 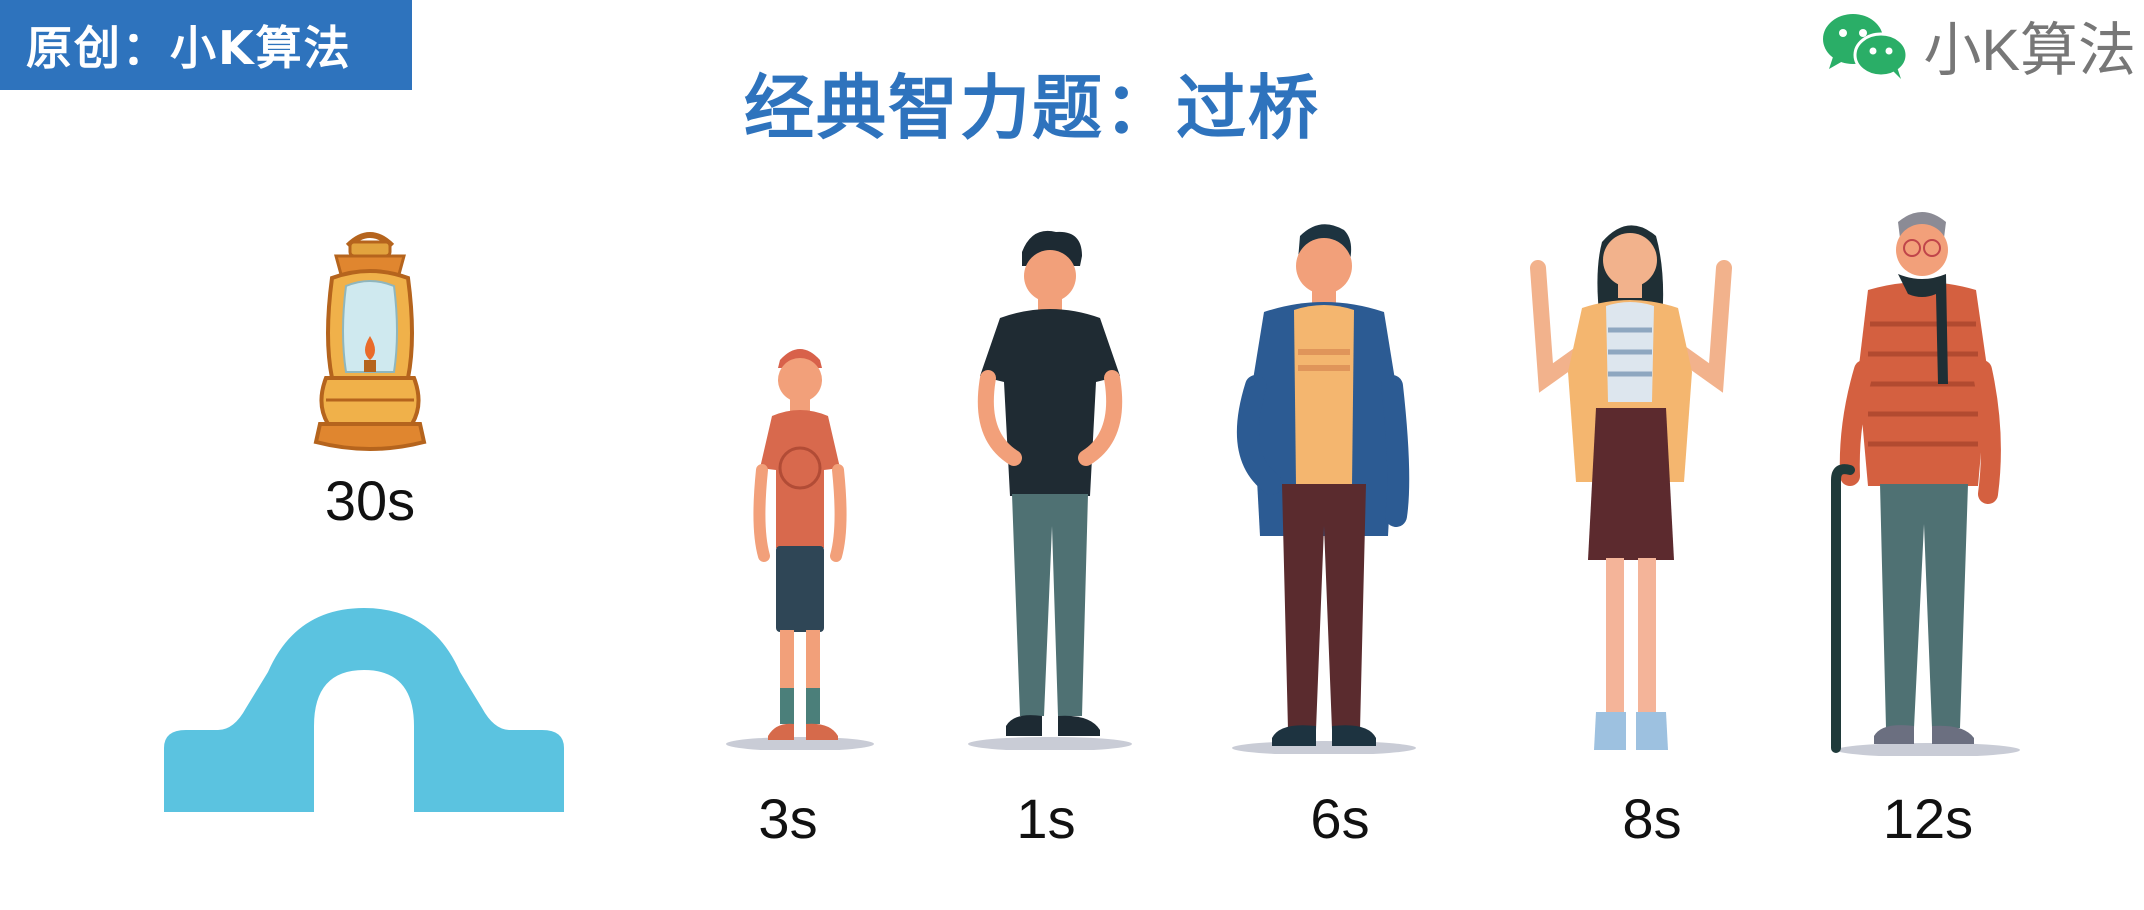 I want to click on brand-logo: 小K算法, so click(x=1977, y=45).